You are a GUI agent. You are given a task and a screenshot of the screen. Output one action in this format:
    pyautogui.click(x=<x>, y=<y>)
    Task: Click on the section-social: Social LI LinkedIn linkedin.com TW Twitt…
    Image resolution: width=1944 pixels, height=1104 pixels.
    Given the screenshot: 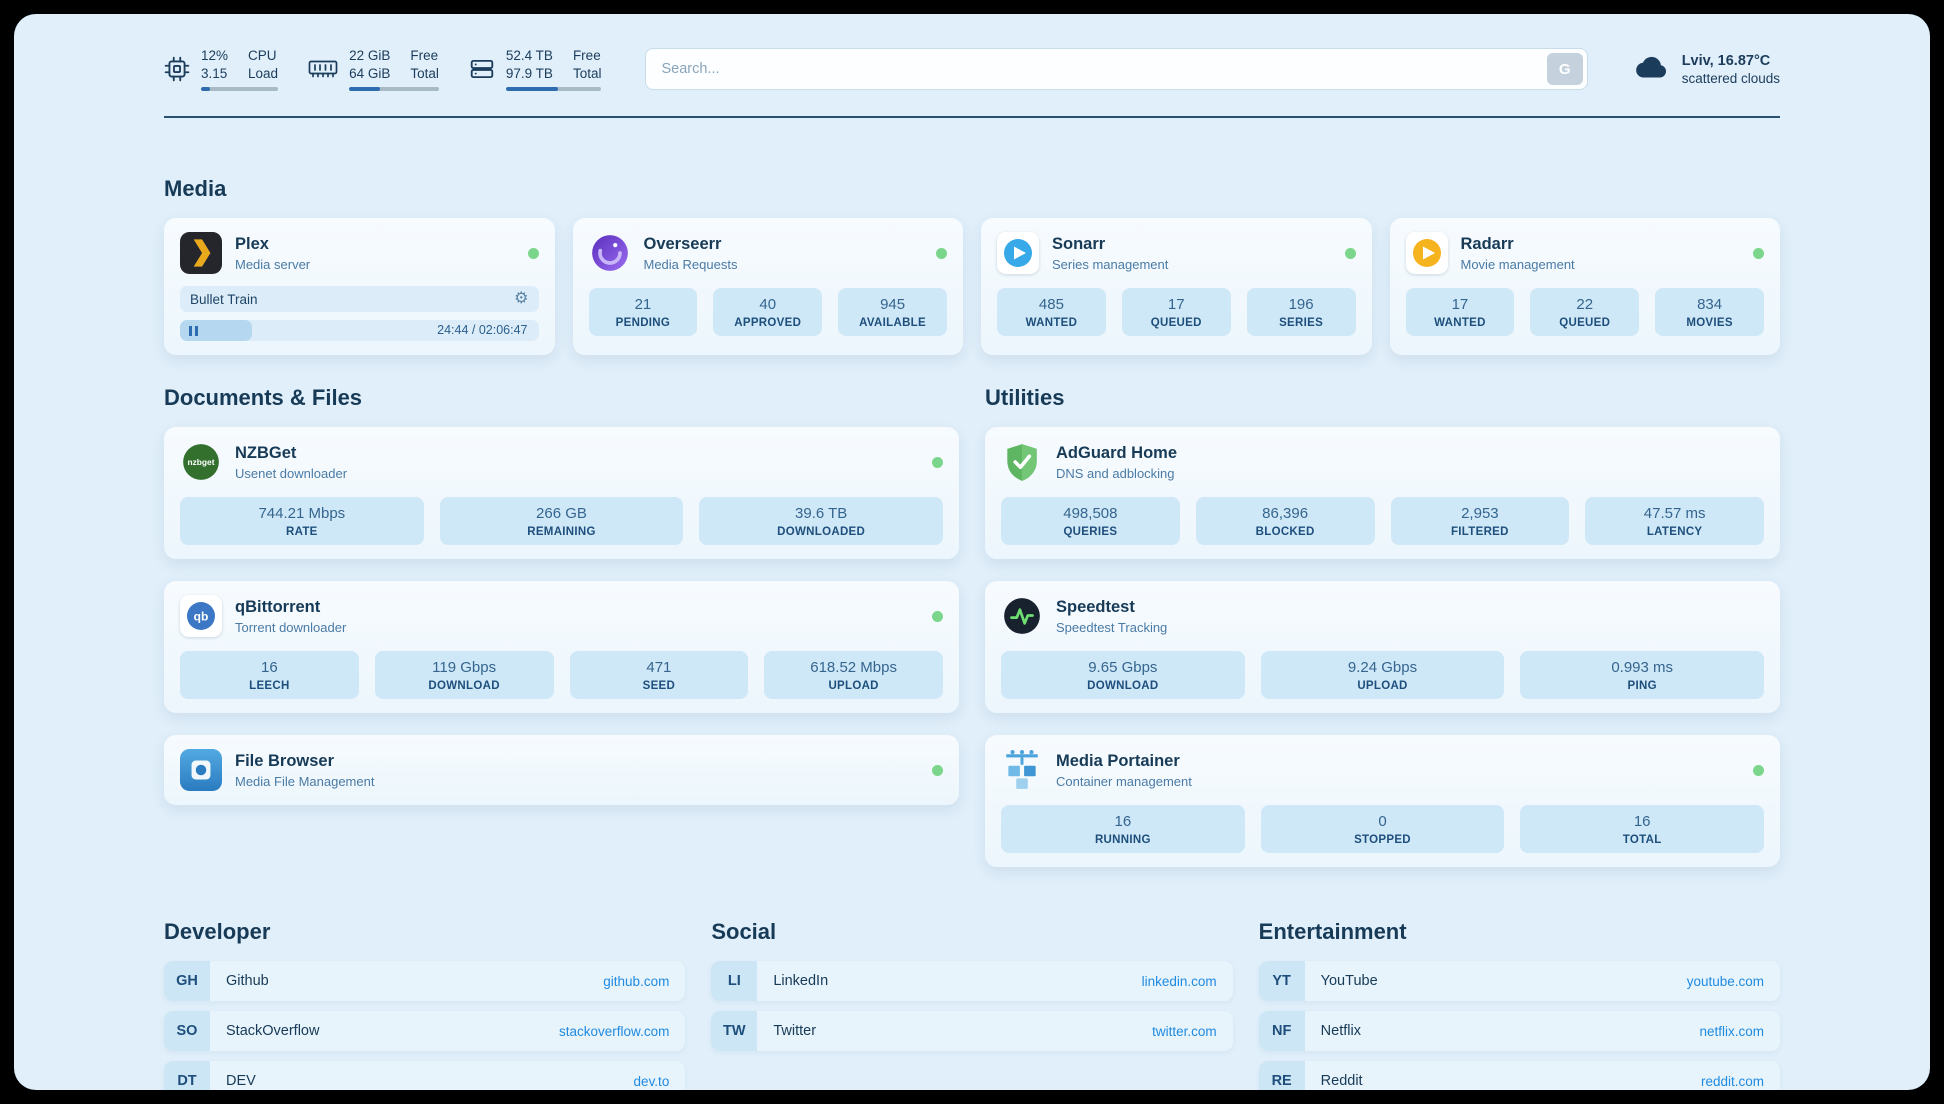 What is the action you would take?
    pyautogui.click(x=972, y=990)
    